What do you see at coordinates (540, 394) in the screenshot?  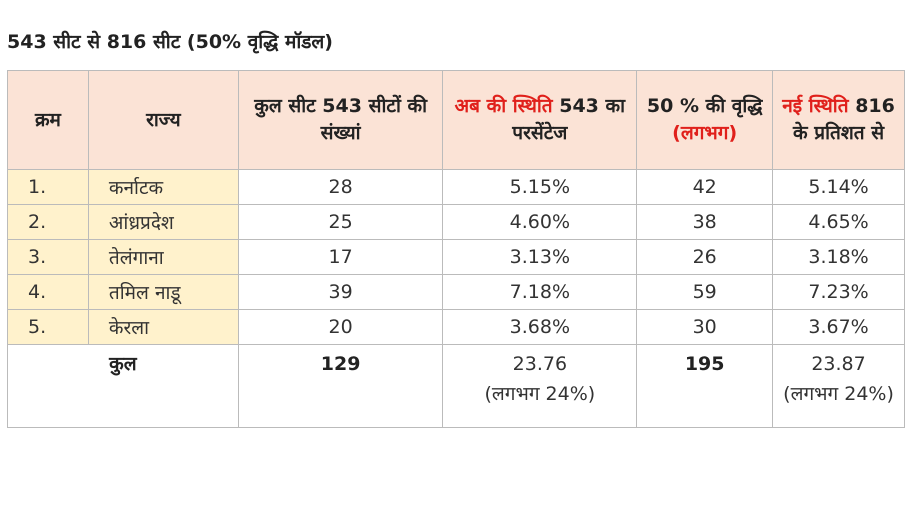 I see `total-current-approx: (लगभग 24%)` at bounding box center [540, 394].